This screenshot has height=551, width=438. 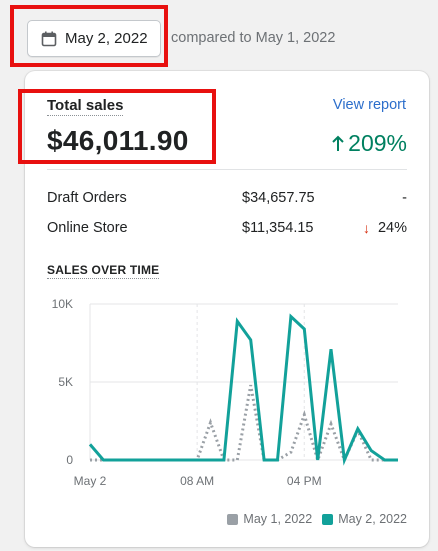 What do you see at coordinates (369, 105) in the screenshot?
I see `view-report-link: View report` at bounding box center [369, 105].